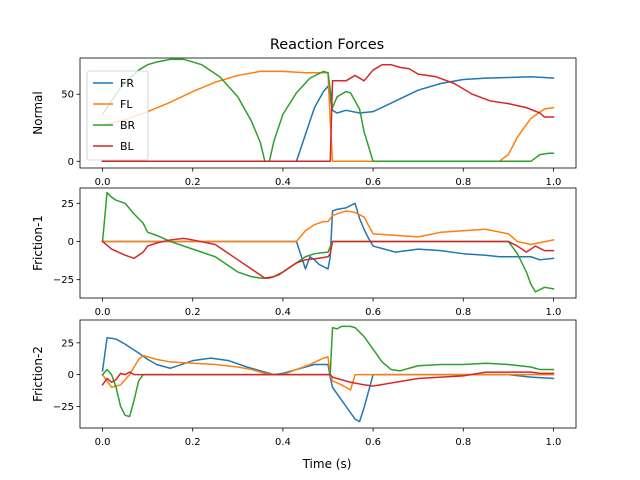 The width and height of the screenshot is (640, 480). What do you see at coordinates (327, 464) in the screenshot?
I see `x-axis-label: Time (s)` at bounding box center [327, 464].